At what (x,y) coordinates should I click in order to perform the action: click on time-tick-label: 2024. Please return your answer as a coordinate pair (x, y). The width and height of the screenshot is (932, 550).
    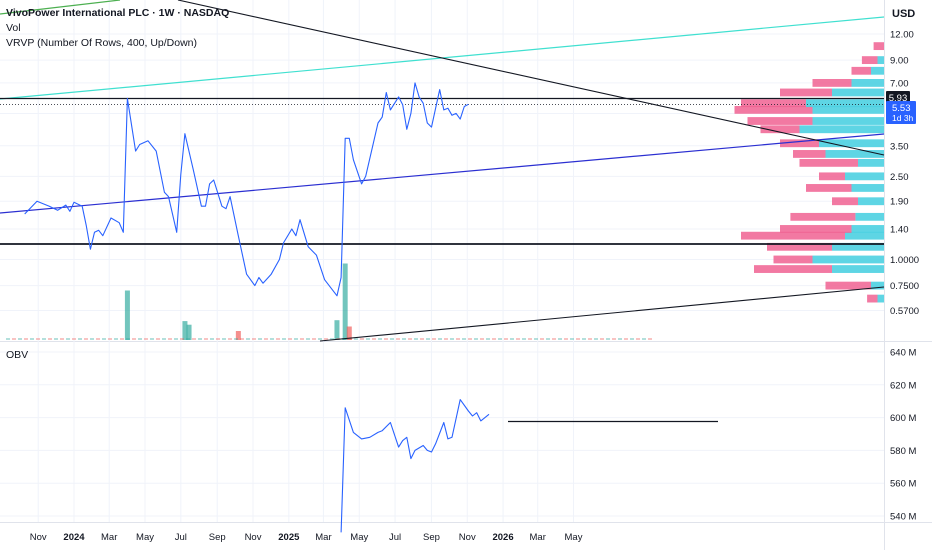
    Looking at the image, I should click on (74, 537).